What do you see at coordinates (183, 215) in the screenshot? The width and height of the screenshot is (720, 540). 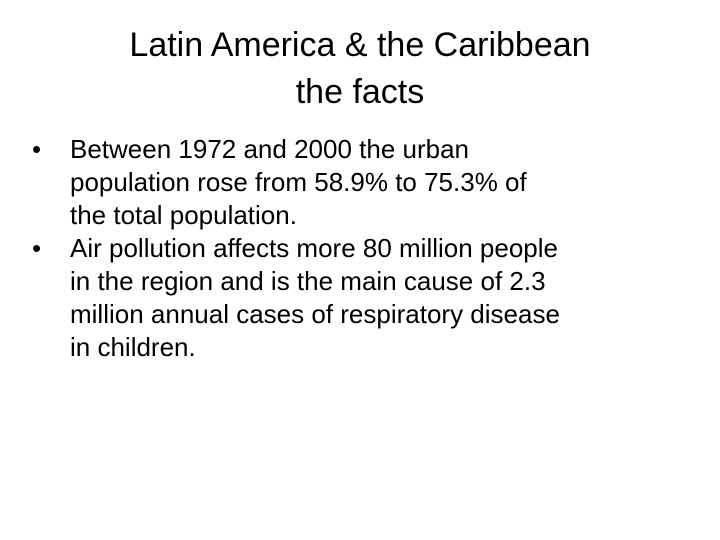 I see `bullet-text-line: the total population.` at bounding box center [183, 215].